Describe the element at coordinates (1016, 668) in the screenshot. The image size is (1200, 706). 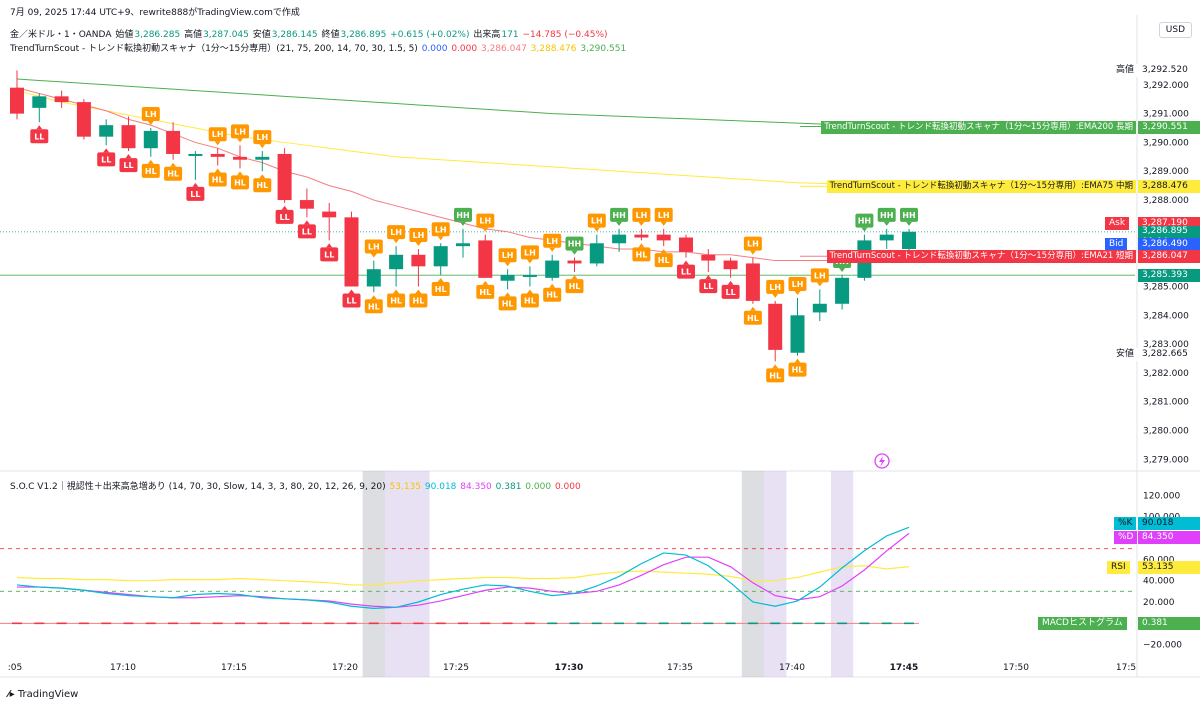
I see `time-tick-label: 17:50` at that location.